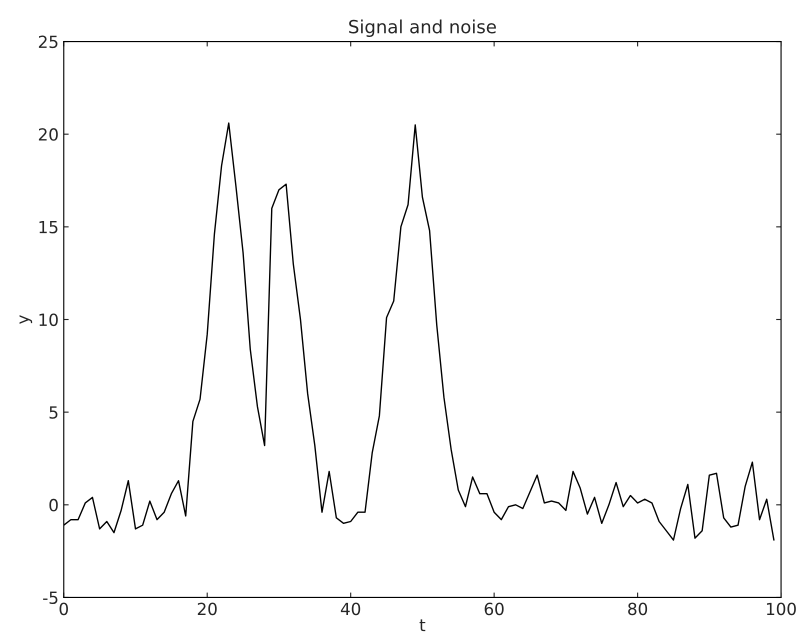  Describe the element at coordinates (49, 227) in the screenshot. I see `y-tick-label: 15` at that location.